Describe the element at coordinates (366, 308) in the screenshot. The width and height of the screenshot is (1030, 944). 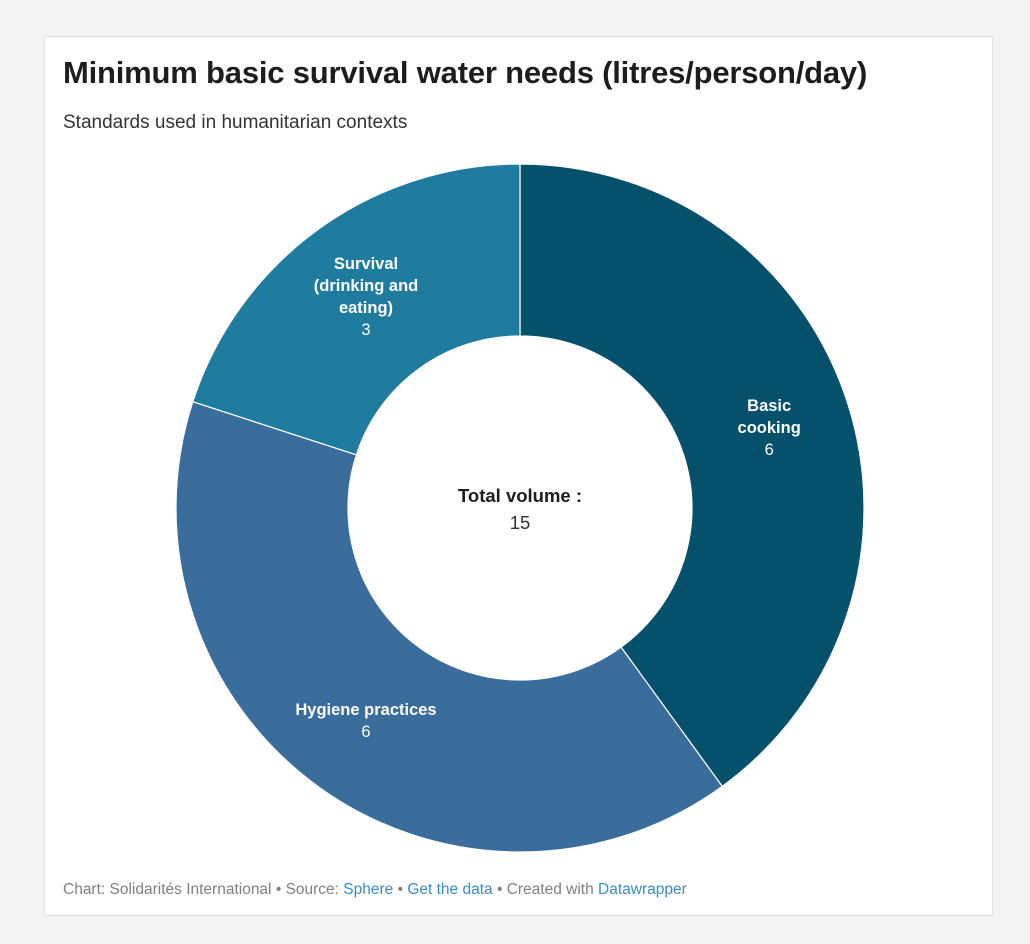
I see `slice-label-line: eating)` at that location.